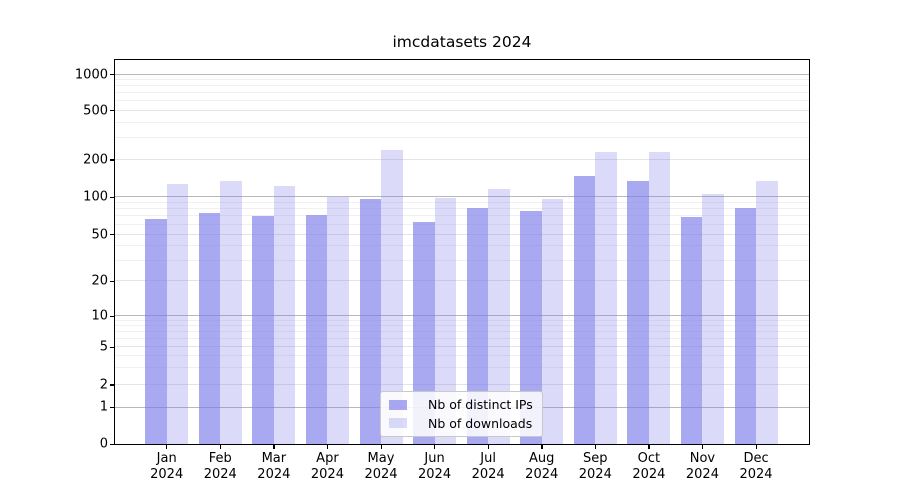 Image resolution: width=900 pixels, height=500 pixels. What do you see at coordinates (95, 160) in the screenshot?
I see `y-axis-tick-label: 200` at bounding box center [95, 160].